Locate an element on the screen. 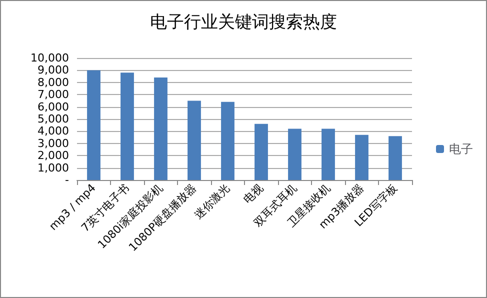 The height and width of the screenshot is (298, 487). y-tick-label: 1,000 is located at coordinates (53, 167).